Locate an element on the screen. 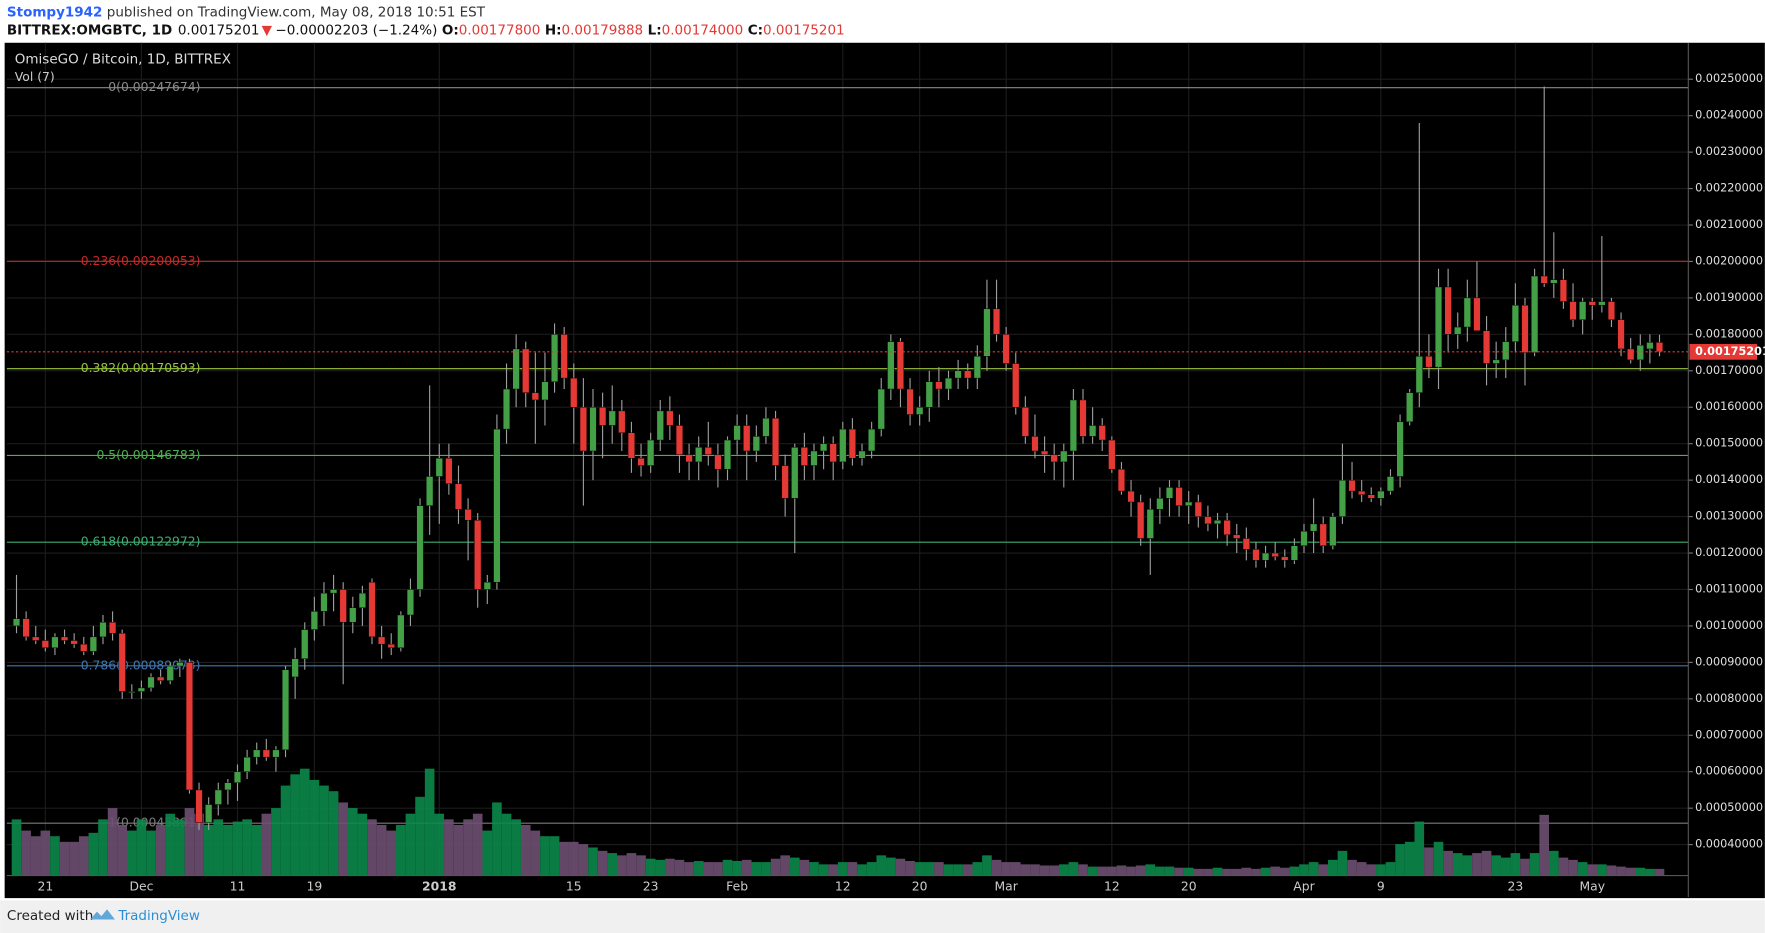 This screenshot has width=1765, height=933. x-tick-label: May is located at coordinates (1592, 886).